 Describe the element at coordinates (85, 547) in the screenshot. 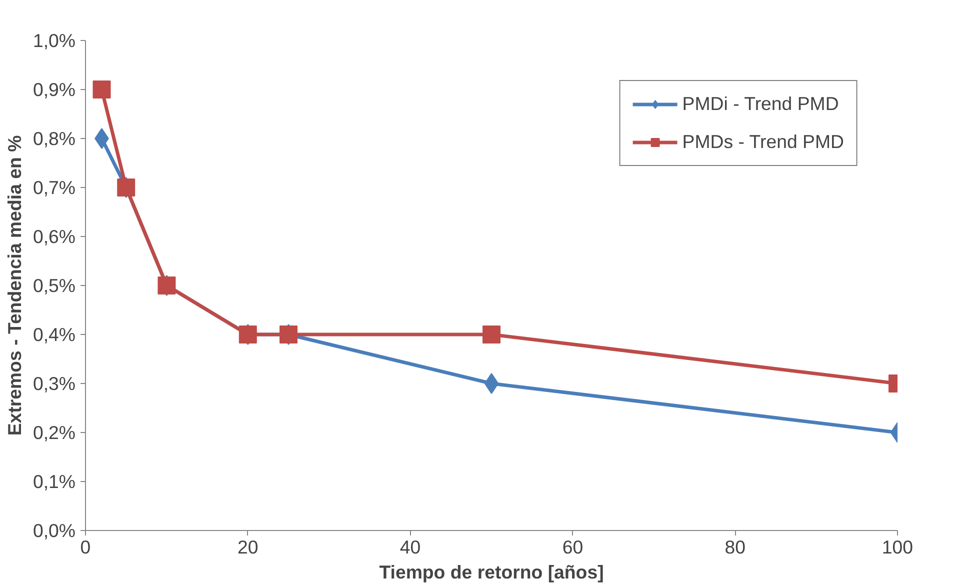

I see `x-tick-label: 0` at that location.